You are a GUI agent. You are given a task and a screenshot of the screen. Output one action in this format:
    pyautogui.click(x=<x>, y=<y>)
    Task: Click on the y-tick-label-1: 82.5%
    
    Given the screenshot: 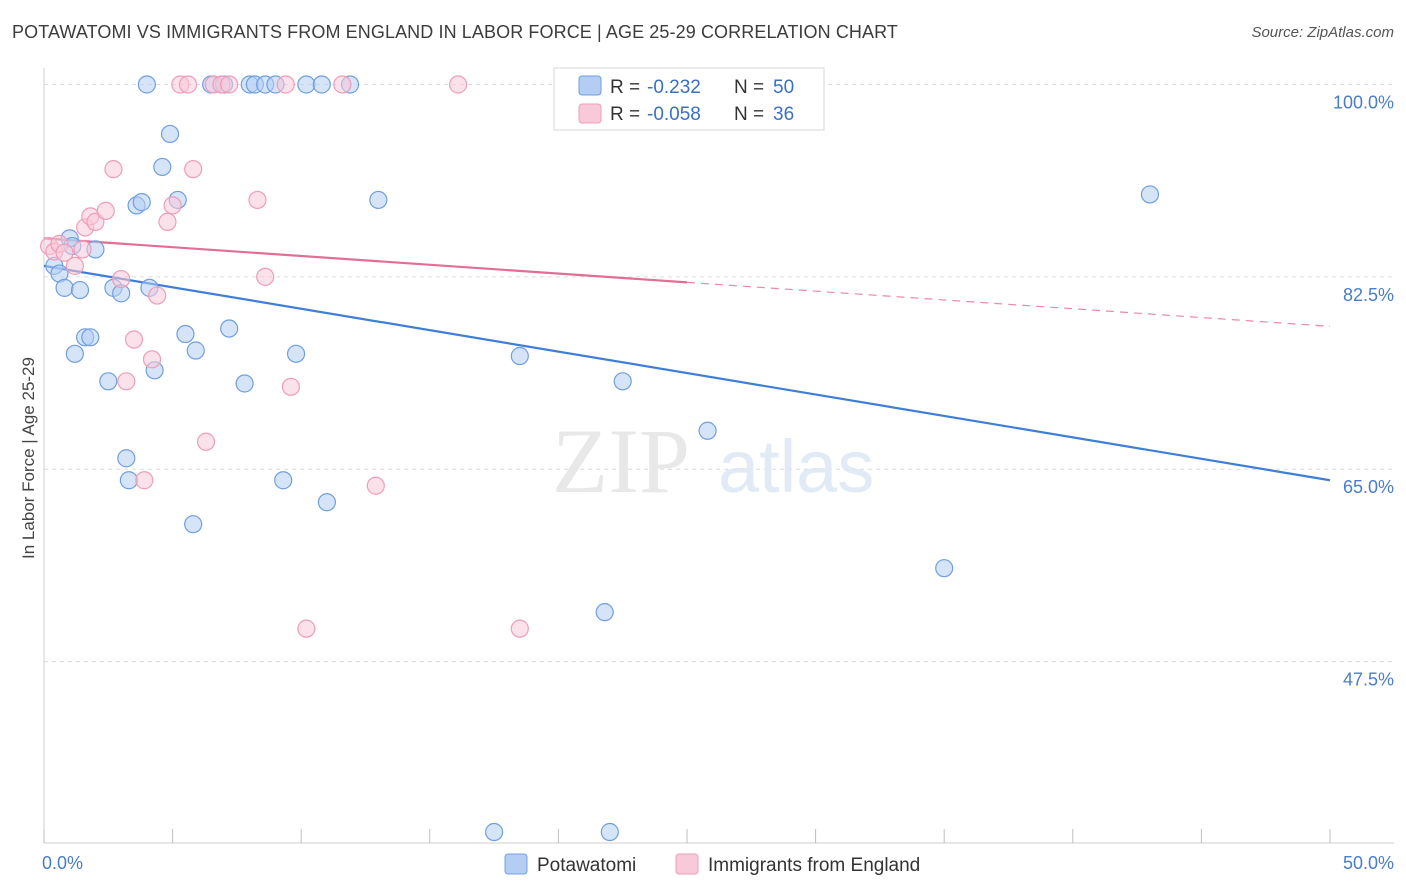 What is the action you would take?
    pyautogui.click(x=1368, y=295)
    